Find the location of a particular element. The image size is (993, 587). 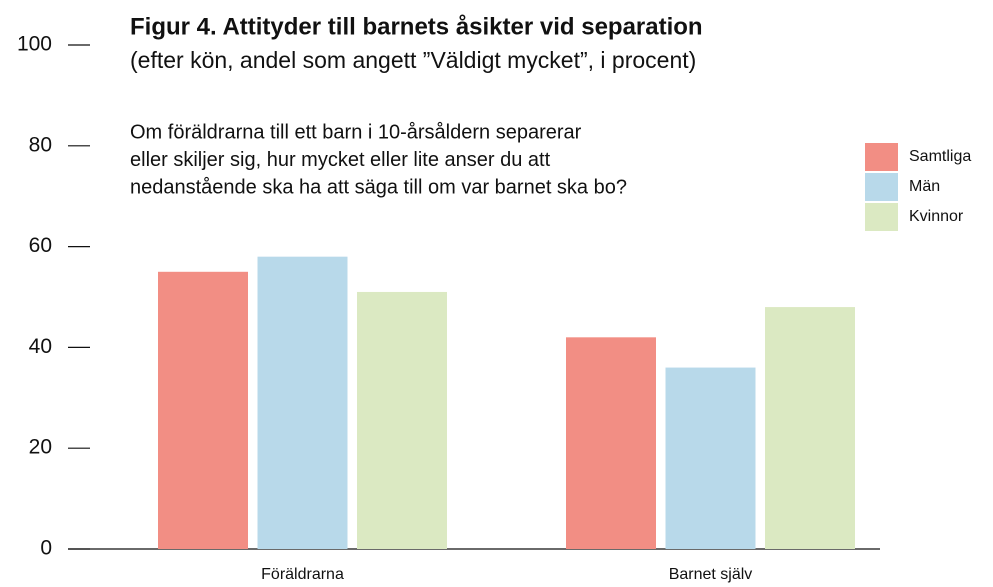

y-tick-label: 80 is located at coordinates (40, 144).